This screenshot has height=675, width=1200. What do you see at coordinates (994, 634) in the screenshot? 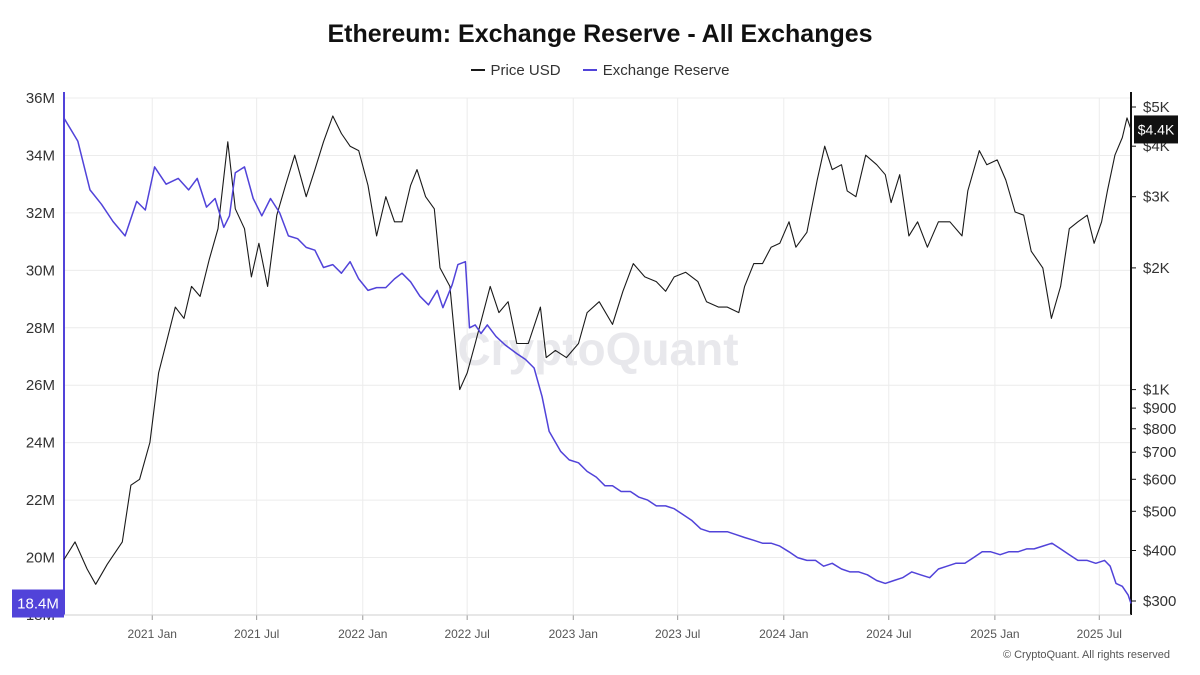
I see `x-tick-label: 2025 Jan` at bounding box center [994, 634].